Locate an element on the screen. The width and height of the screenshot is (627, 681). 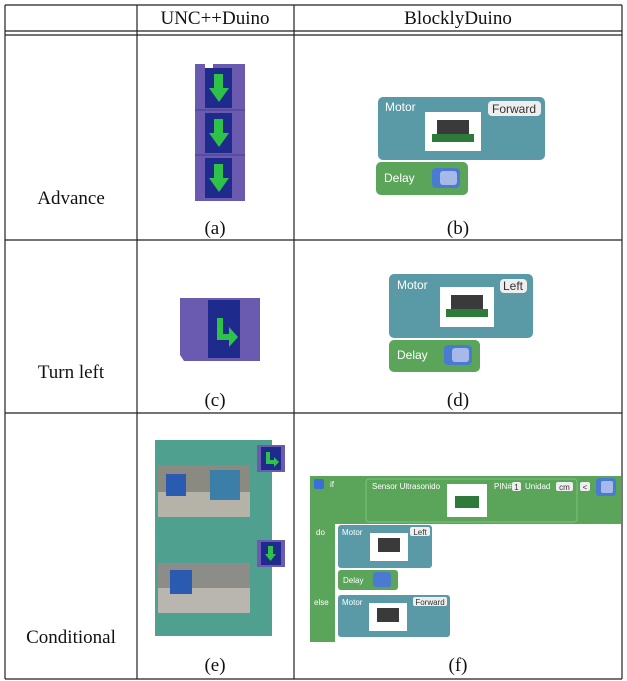
caption: (b) is located at coordinates (458, 228).